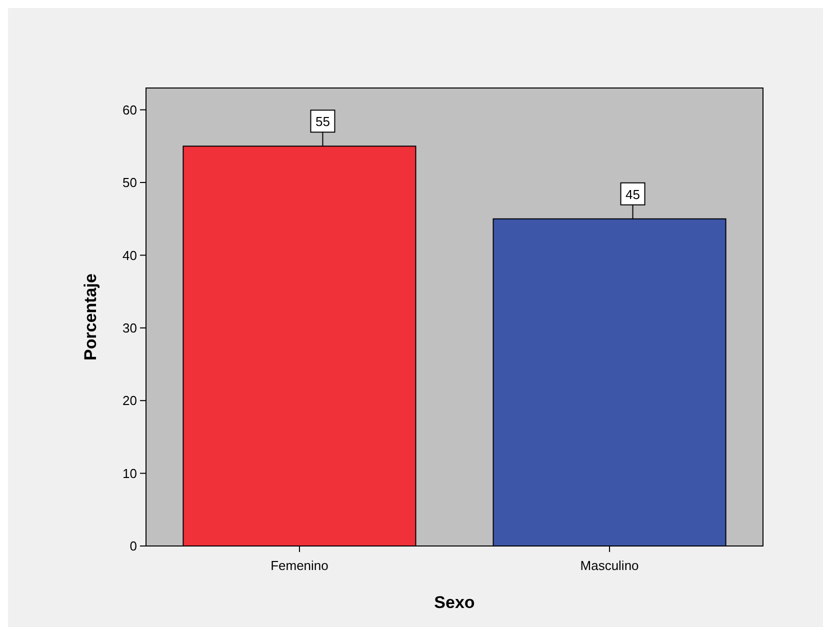 The height and width of the screenshot is (627, 823). Describe the element at coordinates (129, 328) in the screenshot. I see `y-tick-label: 30` at that location.